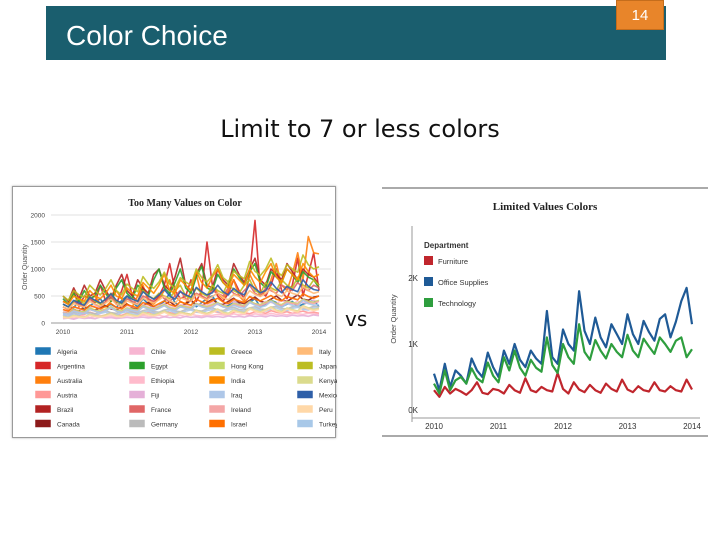 The width and height of the screenshot is (720, 540). What do you see at coordinates (356, 319) in the screenshot?
I see `vs-label: vs` at bounding box center [356, 319].